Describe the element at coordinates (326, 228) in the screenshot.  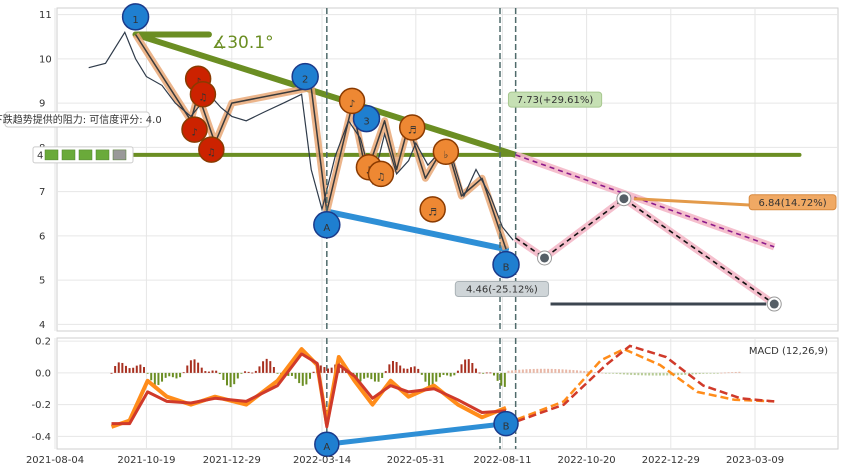
I see `marker-label: A` at that location.